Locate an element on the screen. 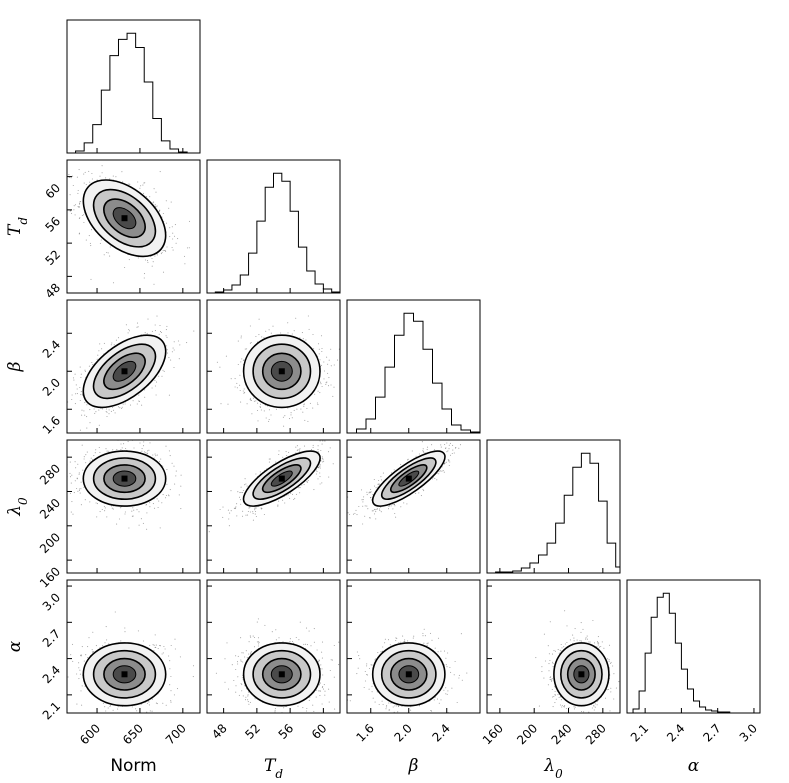  panel-frame-hist-alpha is located at coordinates (693, 646).